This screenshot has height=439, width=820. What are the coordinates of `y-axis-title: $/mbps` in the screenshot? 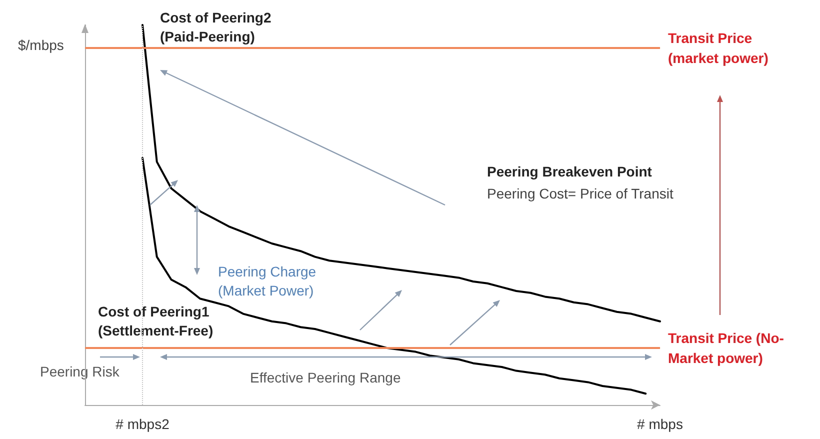 It's located at (41, 45).